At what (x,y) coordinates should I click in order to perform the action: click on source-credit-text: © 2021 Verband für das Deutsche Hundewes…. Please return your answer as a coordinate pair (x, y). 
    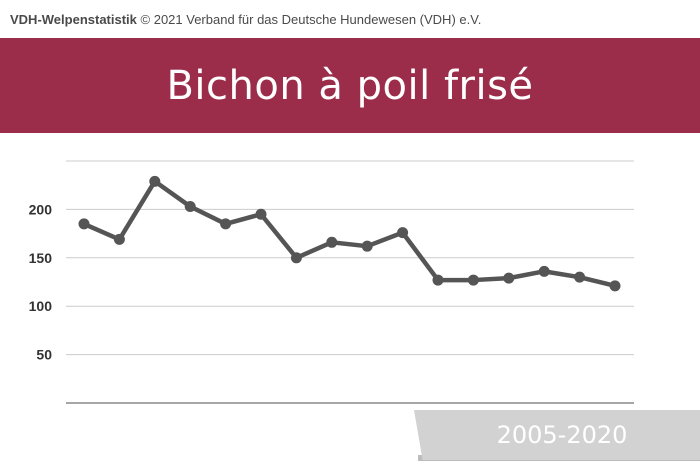
    Looking at the image, I should click on (309, 19).